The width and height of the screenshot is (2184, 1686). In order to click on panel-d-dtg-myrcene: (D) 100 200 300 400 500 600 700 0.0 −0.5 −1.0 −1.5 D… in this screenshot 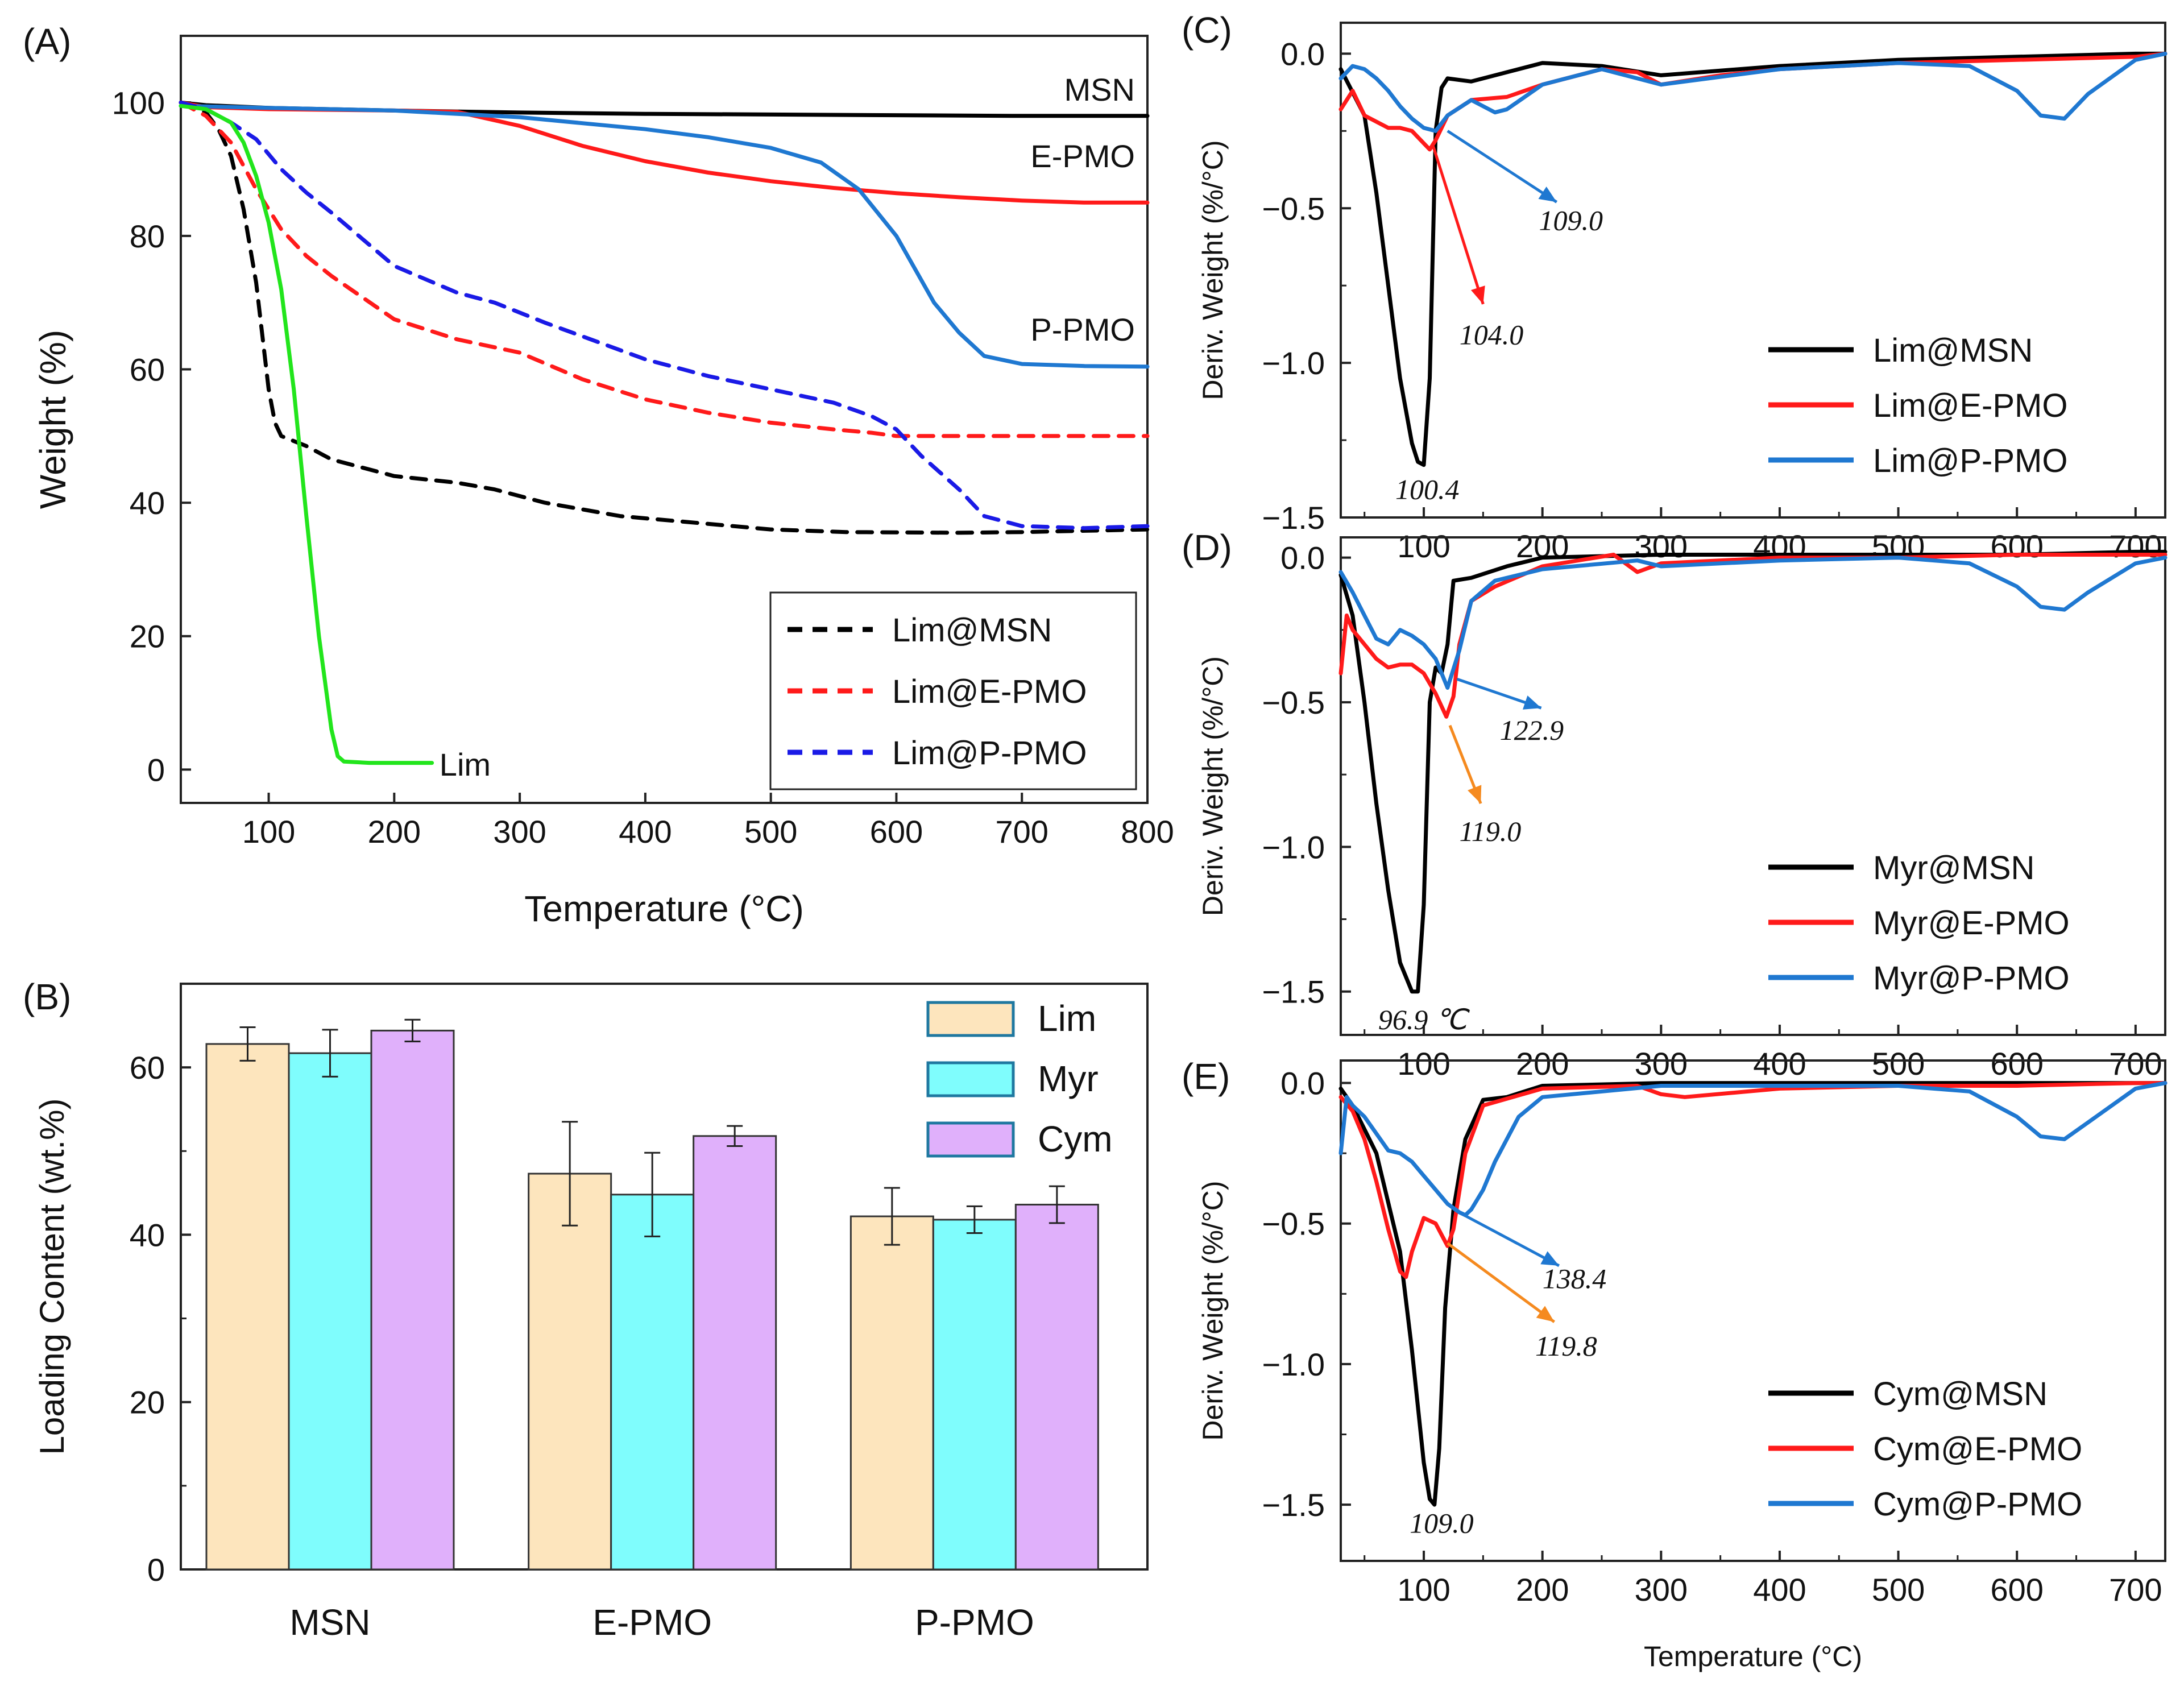, I will do `click(1675, 804)`.